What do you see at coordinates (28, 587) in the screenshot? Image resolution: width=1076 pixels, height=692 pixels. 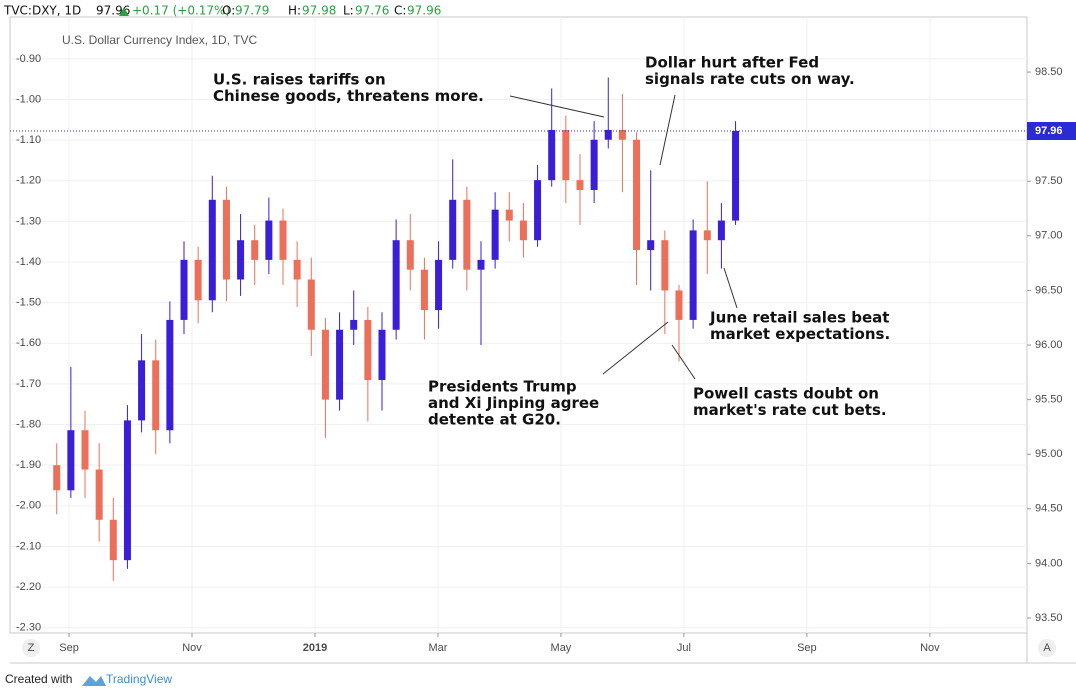 I see `y-tick-label: -2.20` at bounding box center [28, 587].